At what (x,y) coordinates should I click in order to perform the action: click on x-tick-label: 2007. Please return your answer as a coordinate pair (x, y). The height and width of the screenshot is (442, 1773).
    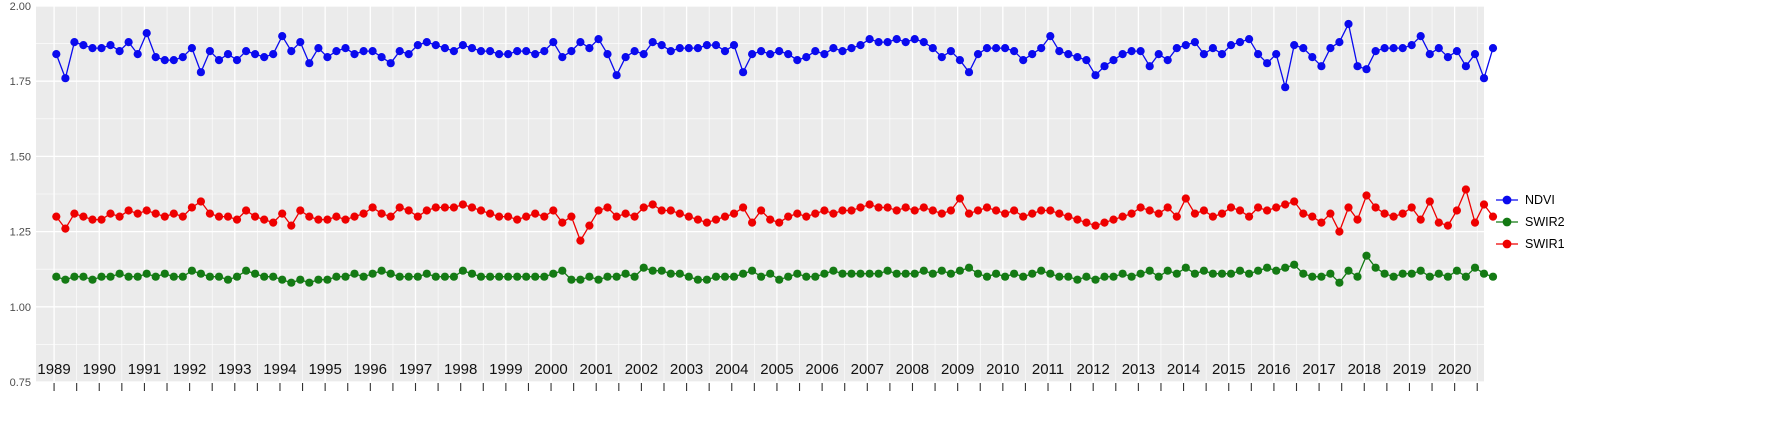
    Looking at the image, I should click on (867, 369).